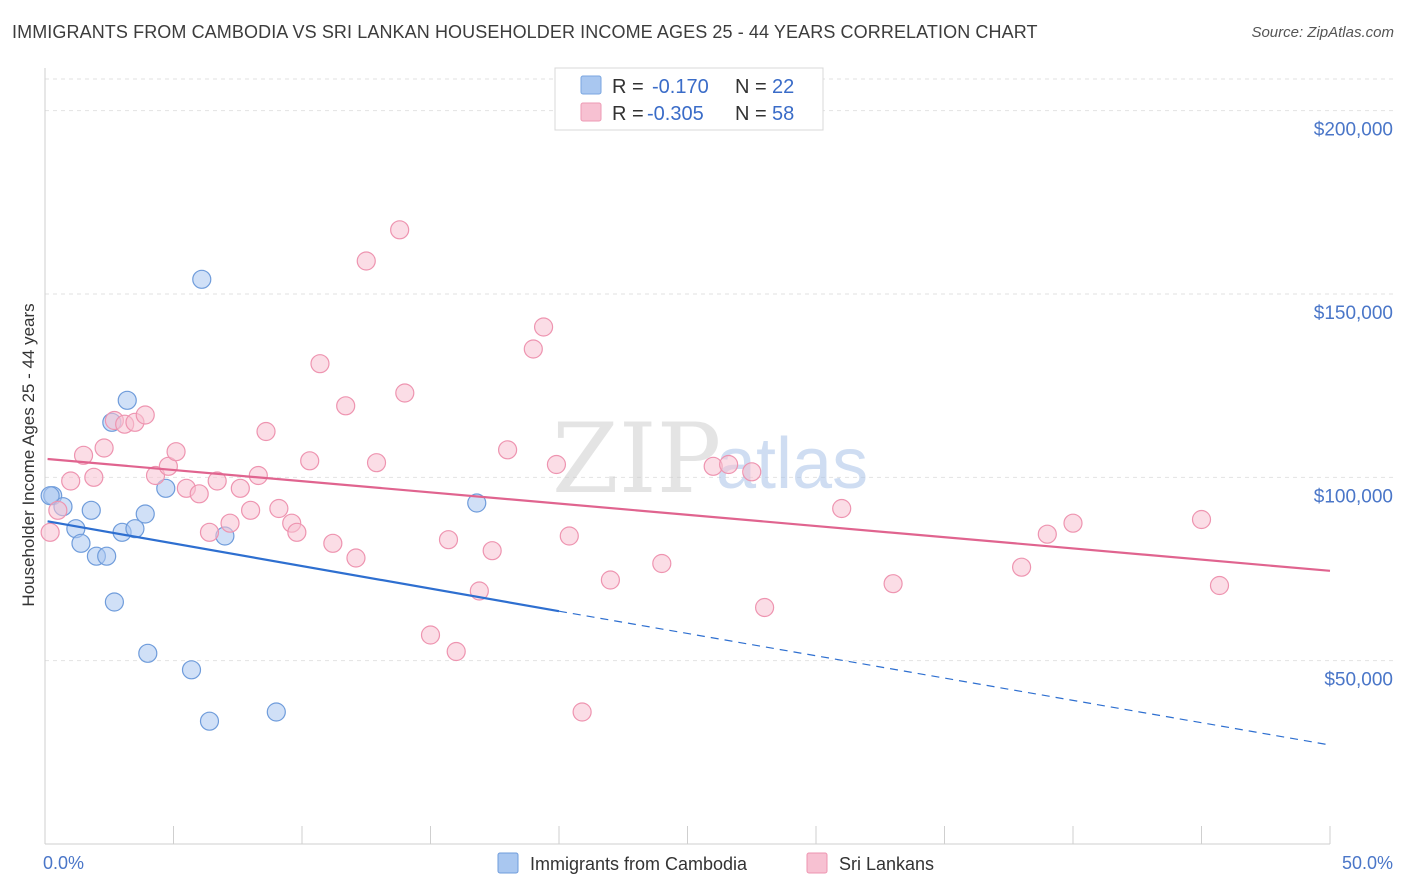  Describe the element at coordinates (783, 114) in the screenshot. I see `stats-n-value-srilankans: 58` at that location.